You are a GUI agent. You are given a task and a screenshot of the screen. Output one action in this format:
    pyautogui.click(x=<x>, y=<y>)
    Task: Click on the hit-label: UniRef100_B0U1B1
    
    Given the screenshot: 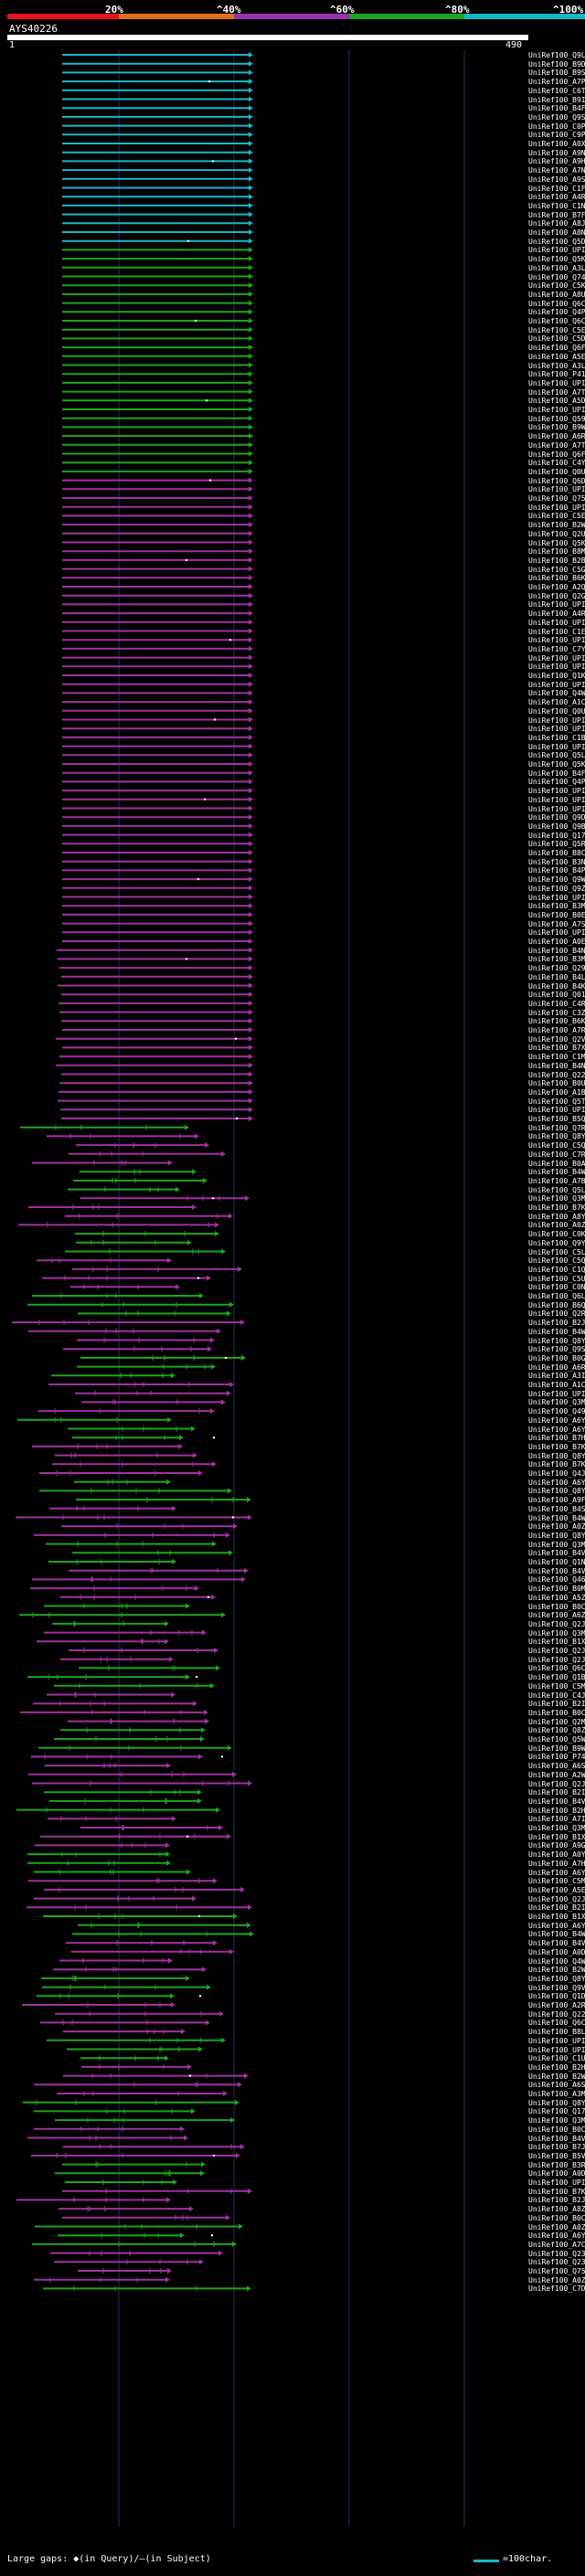 What is the action you would take?
    pyautogui.click(x=557, y=1083)
    